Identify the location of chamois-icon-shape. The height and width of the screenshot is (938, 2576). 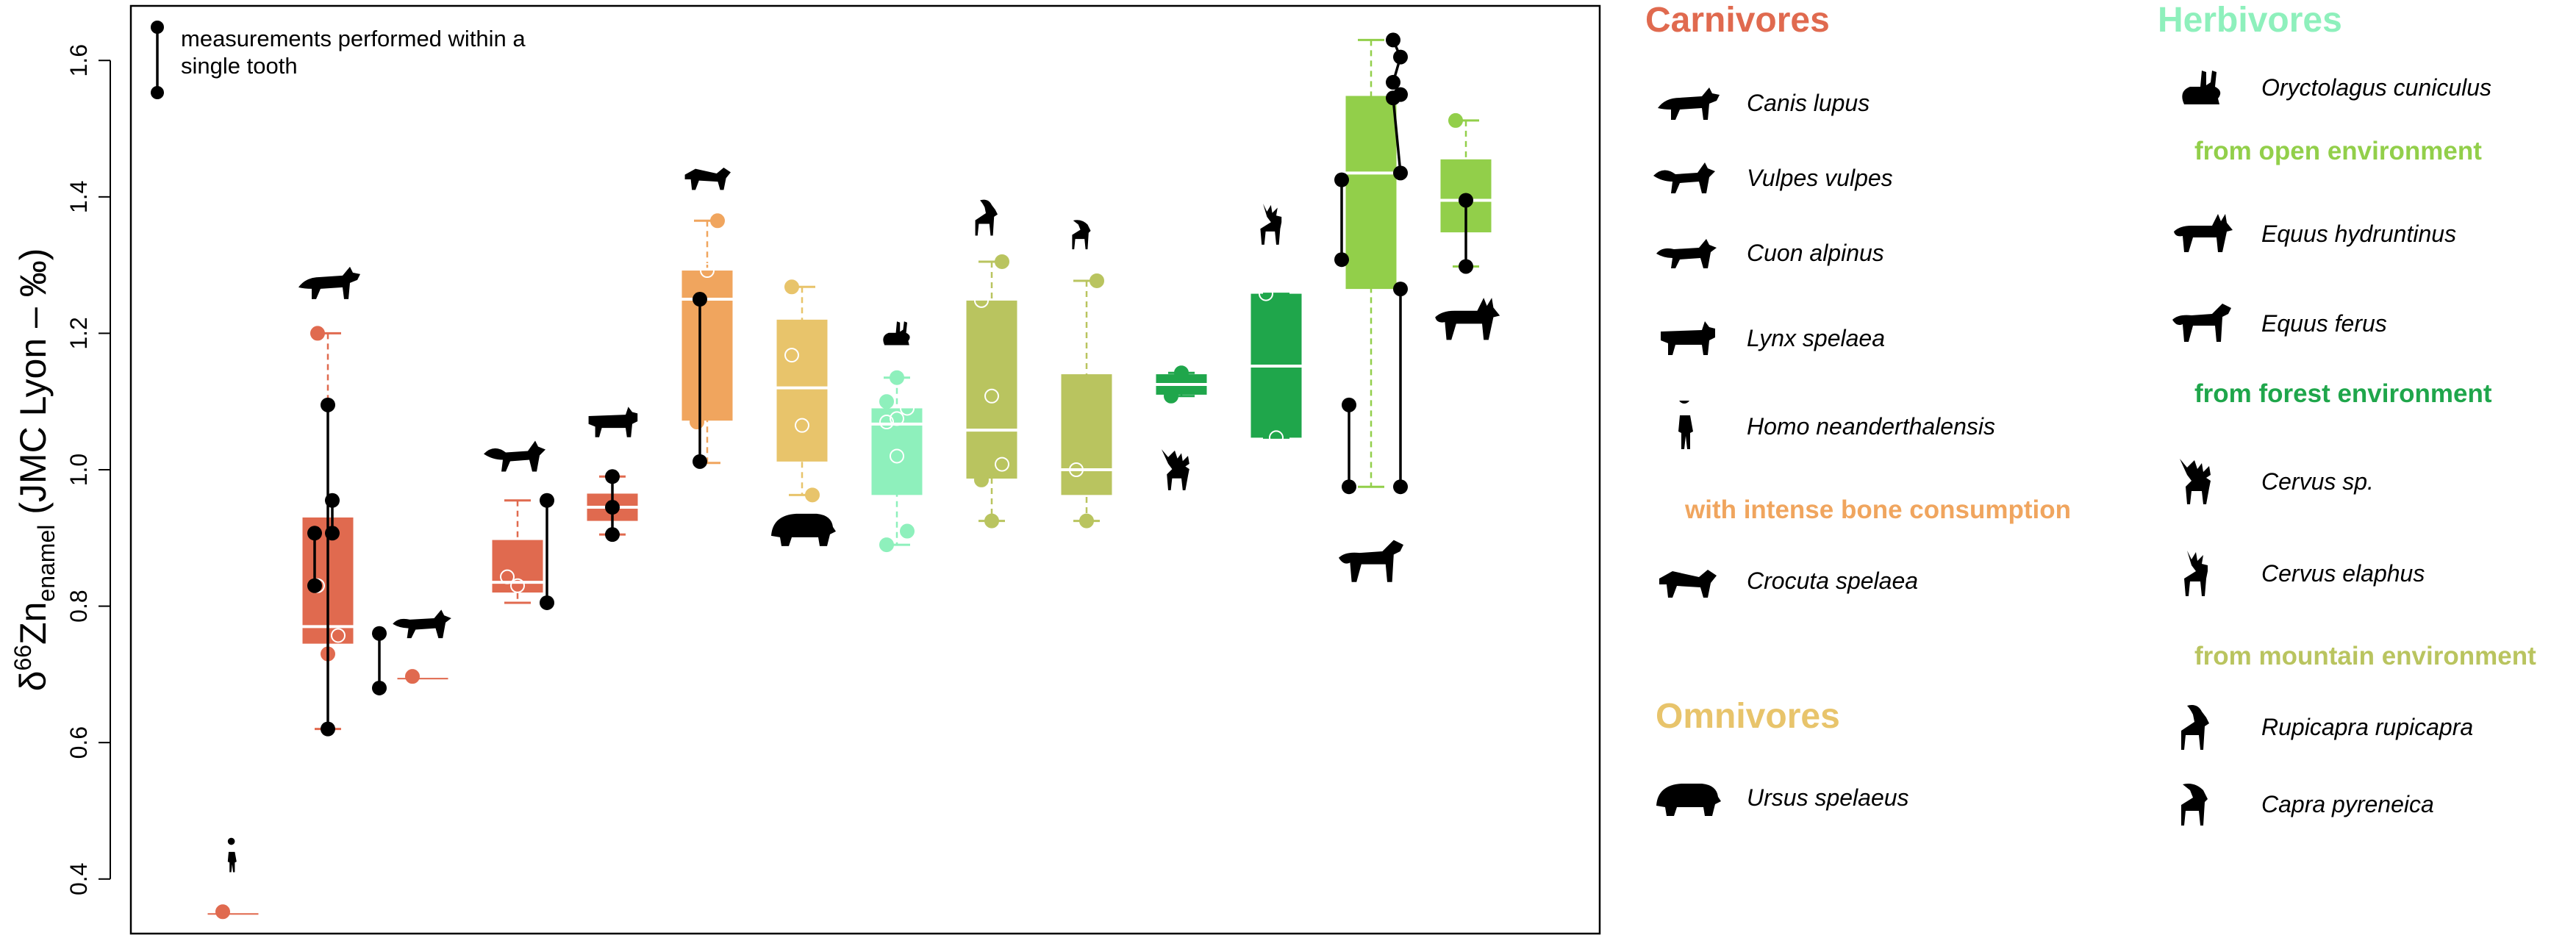
(2195, 727).